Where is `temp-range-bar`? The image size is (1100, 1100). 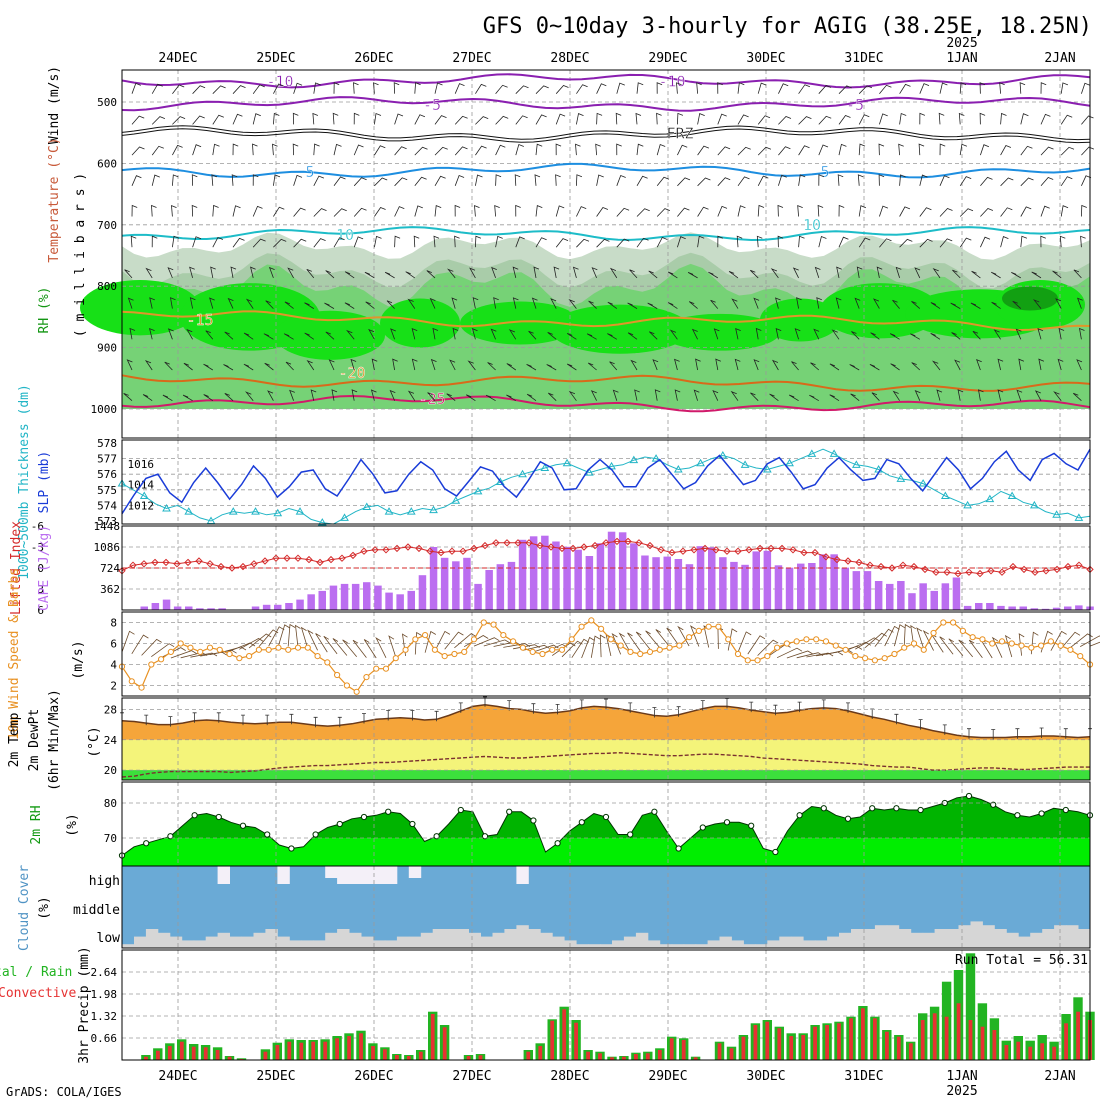
temp-range-bar is located at coordinates (606, 704).